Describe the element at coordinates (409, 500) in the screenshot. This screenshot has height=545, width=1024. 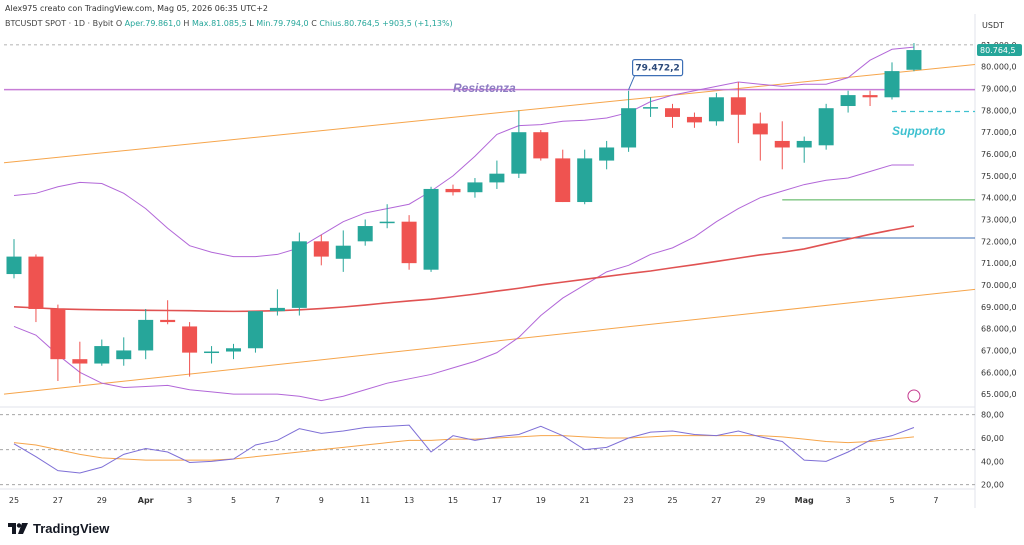
I see `time-tick-label: 13` at that location.